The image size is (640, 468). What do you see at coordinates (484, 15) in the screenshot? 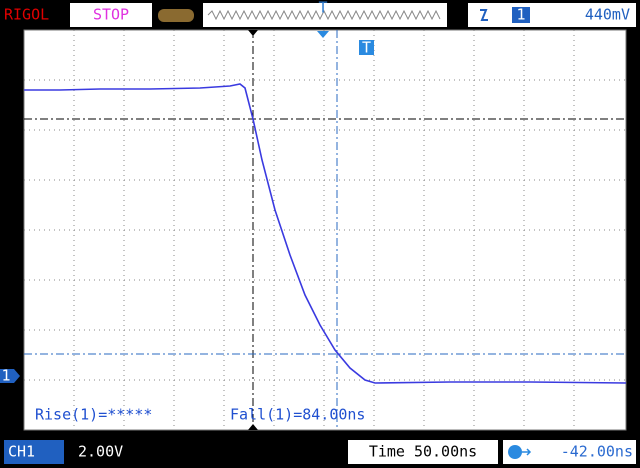
I see `trigger-edge-icon` at bounding box center [484, 15].